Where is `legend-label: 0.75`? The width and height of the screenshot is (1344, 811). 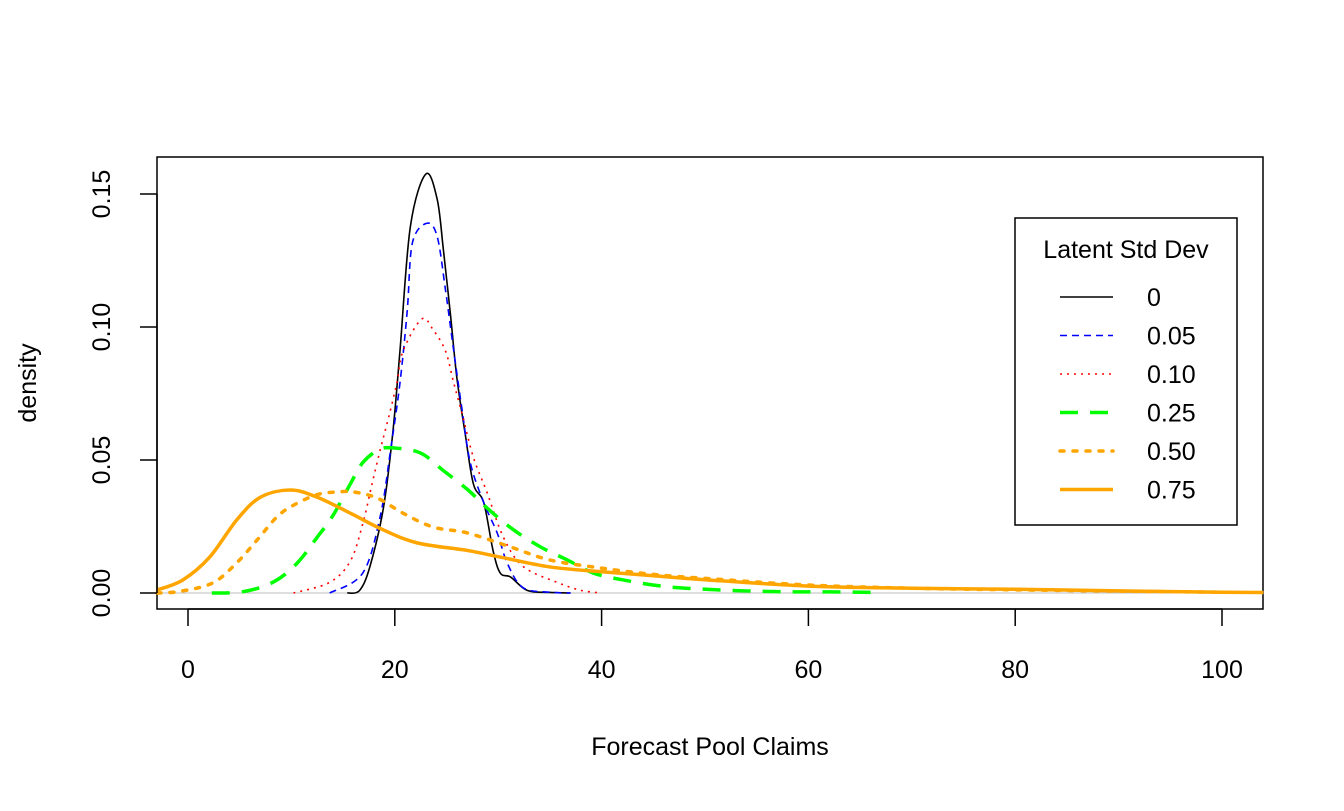 legend-label: 0.75 is located at coordinates (1171, 491).